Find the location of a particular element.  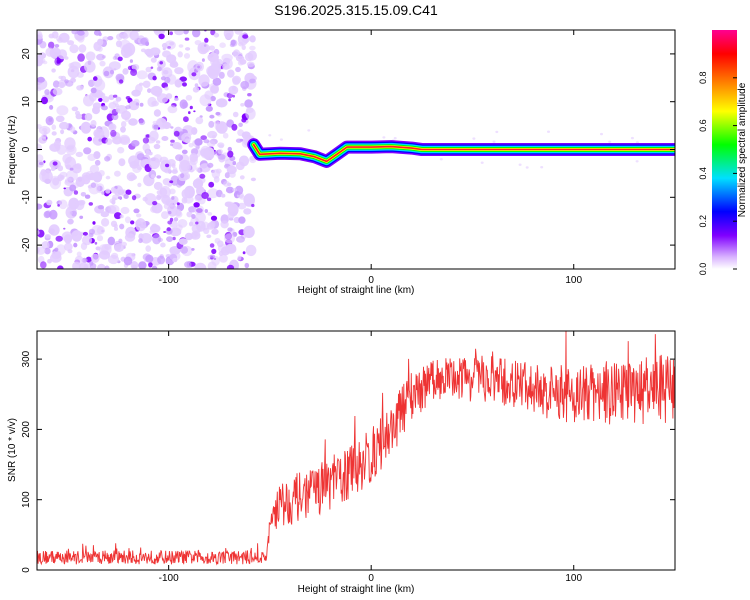

colorbar-ticks: 0.0 0.2 0.4 0.6 0.8 is located at coordinates (717, 173).